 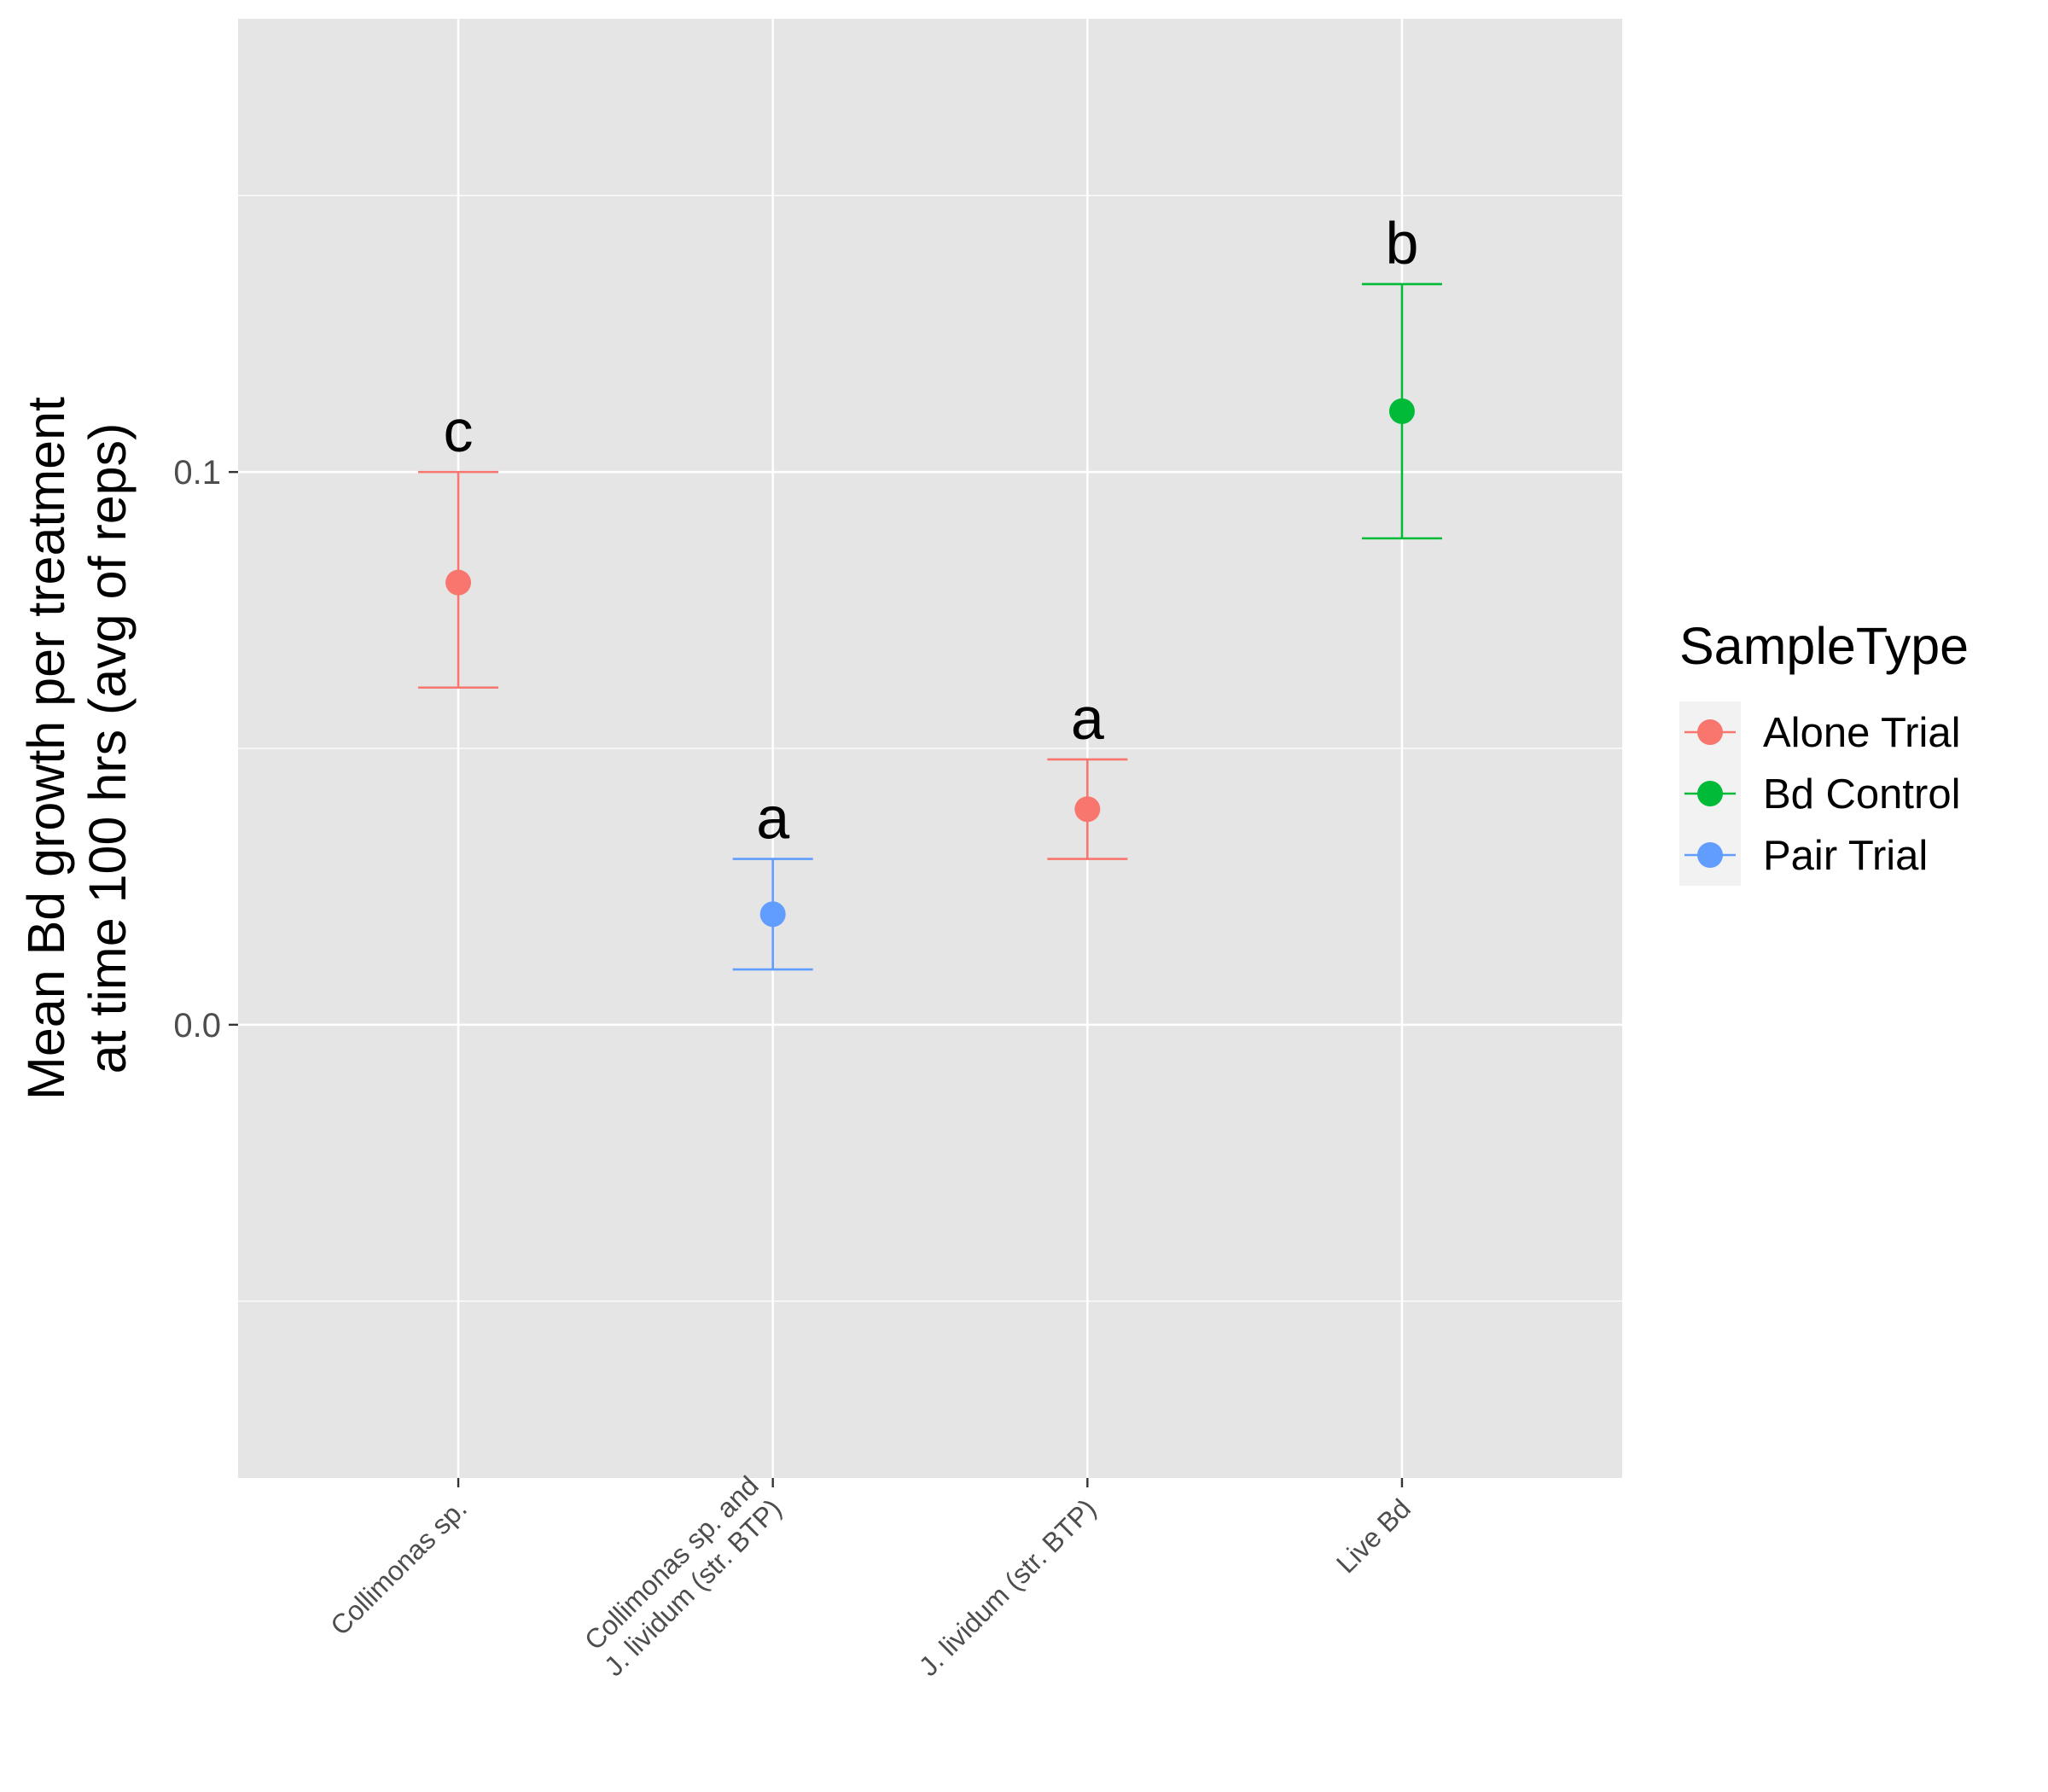 What do you see at coordinates (108, 748) in the screenshot?
I see `y-axis-title-line: at time 100 hrs (avg of reps)` at bounding box center [108, 748].